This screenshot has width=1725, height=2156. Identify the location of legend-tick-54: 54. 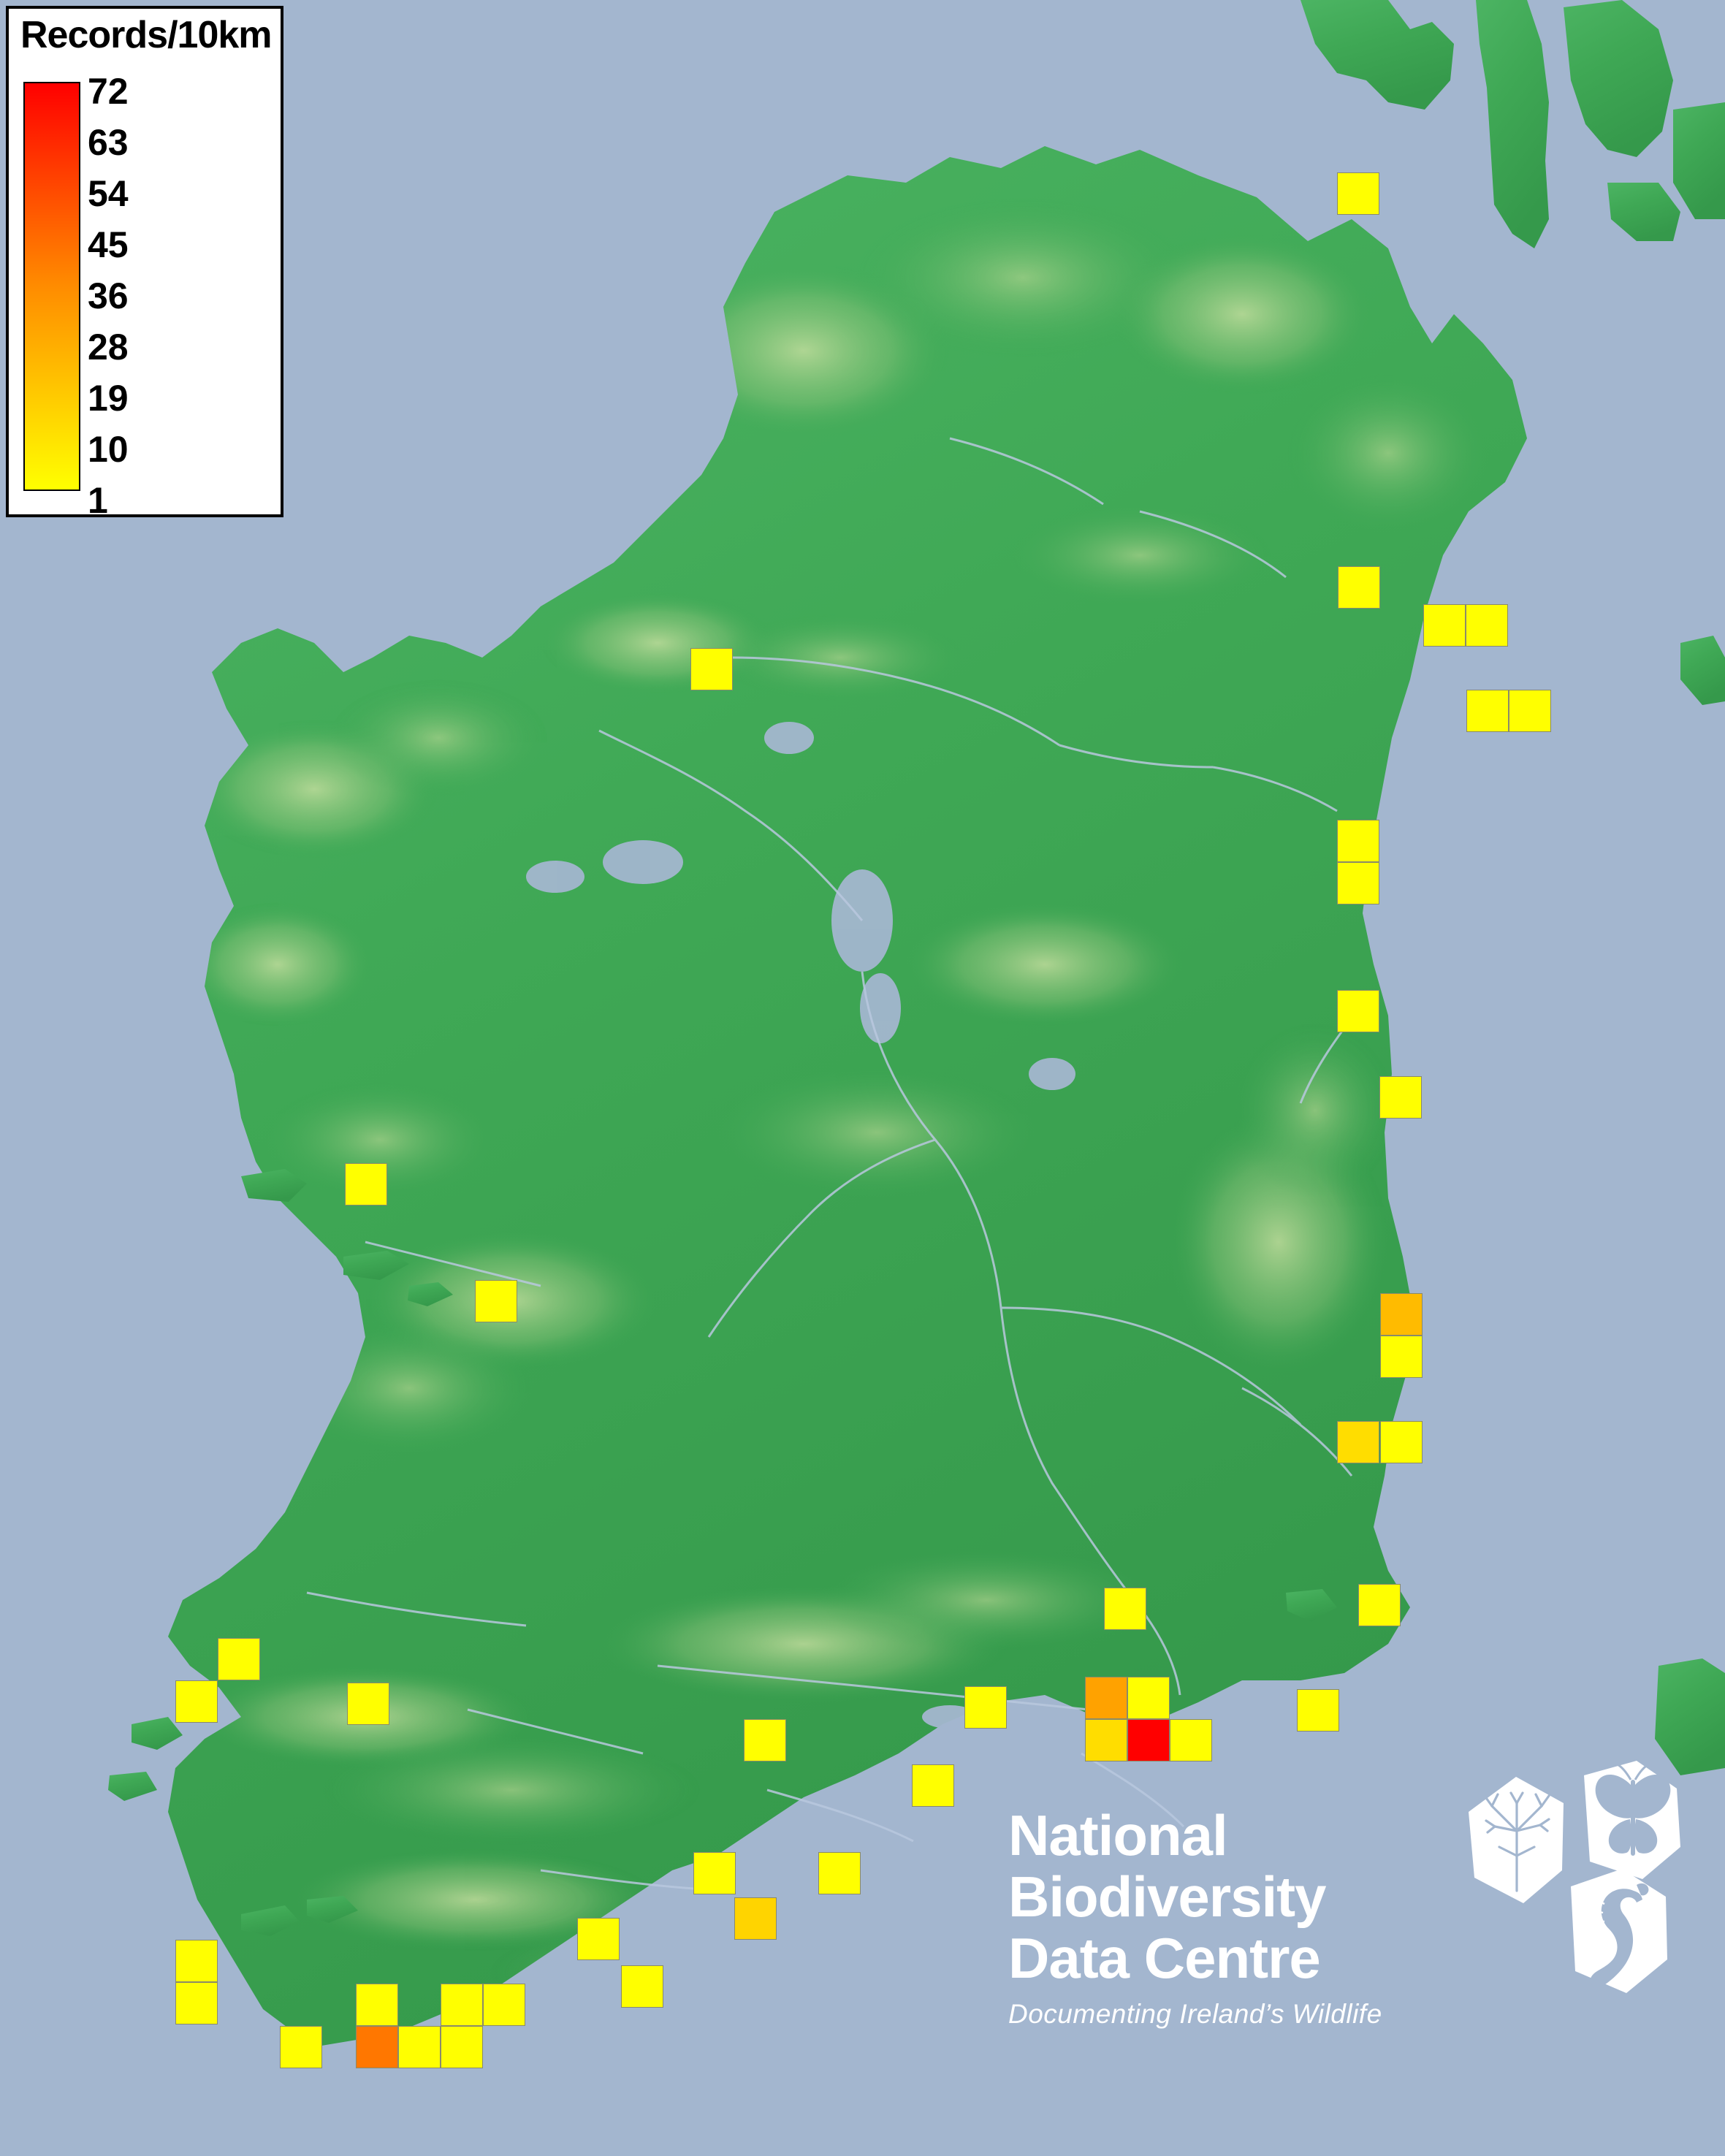
(109, 194).